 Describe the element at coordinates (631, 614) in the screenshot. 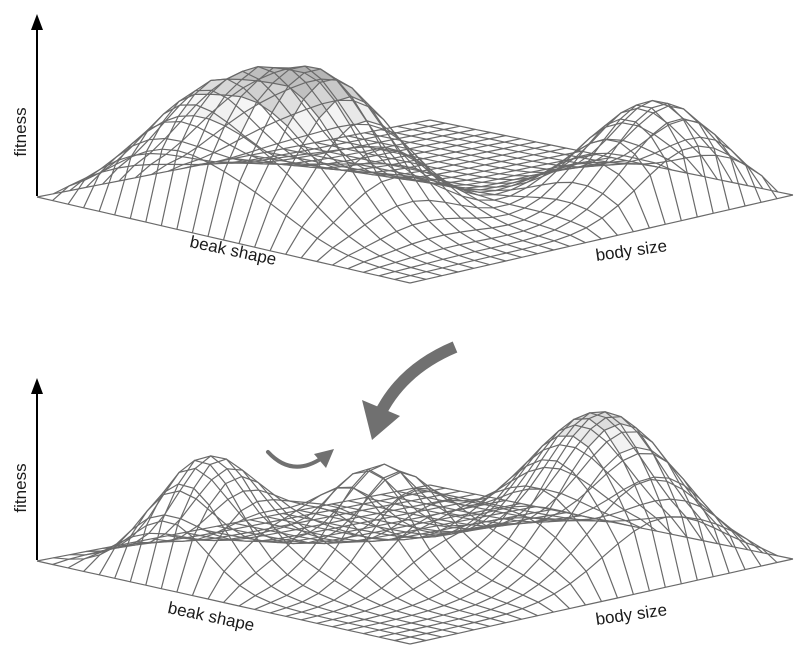

I see `bottom-body-size-label: body size` at that location.